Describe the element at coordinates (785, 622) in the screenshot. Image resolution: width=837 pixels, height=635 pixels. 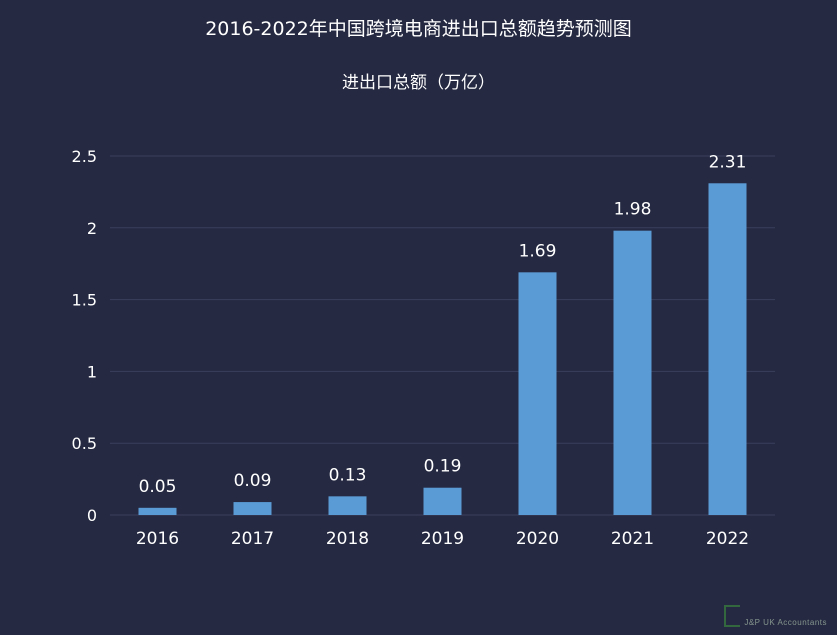
I see `watermark-text: J&P UK Accountants` at that location.